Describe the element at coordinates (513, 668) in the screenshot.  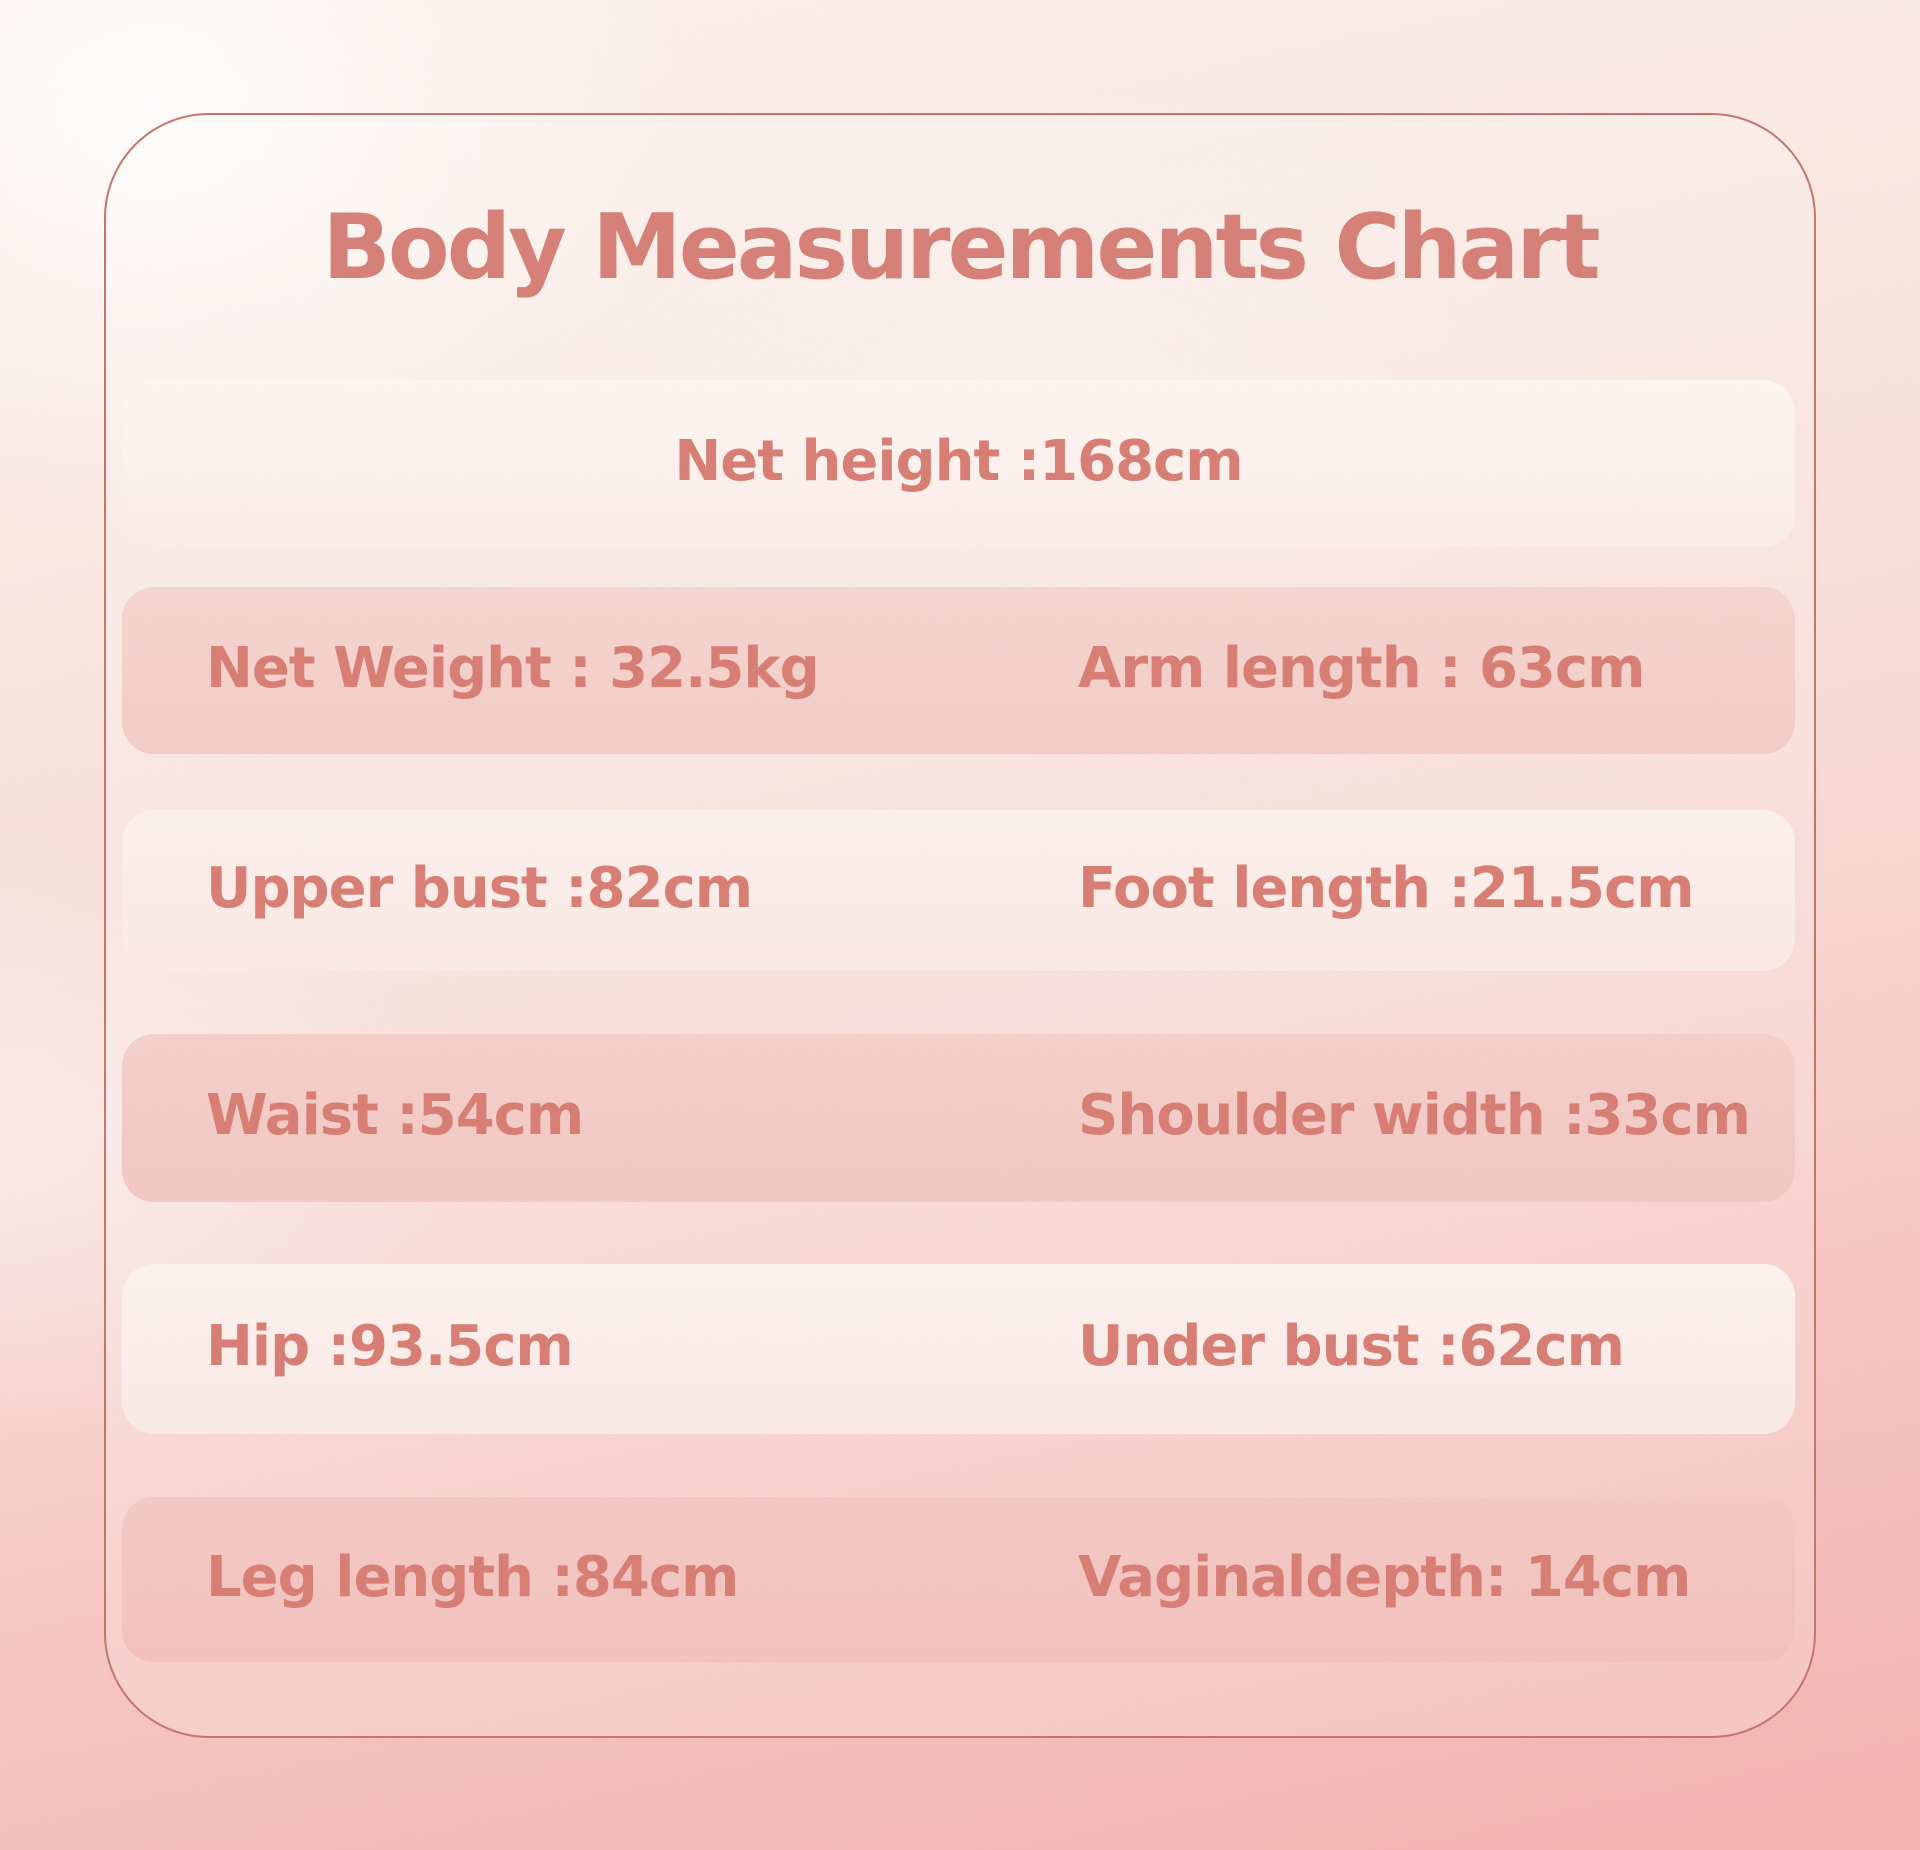
I see `measurement-label: Net Weight : 32.5kg` at that location.